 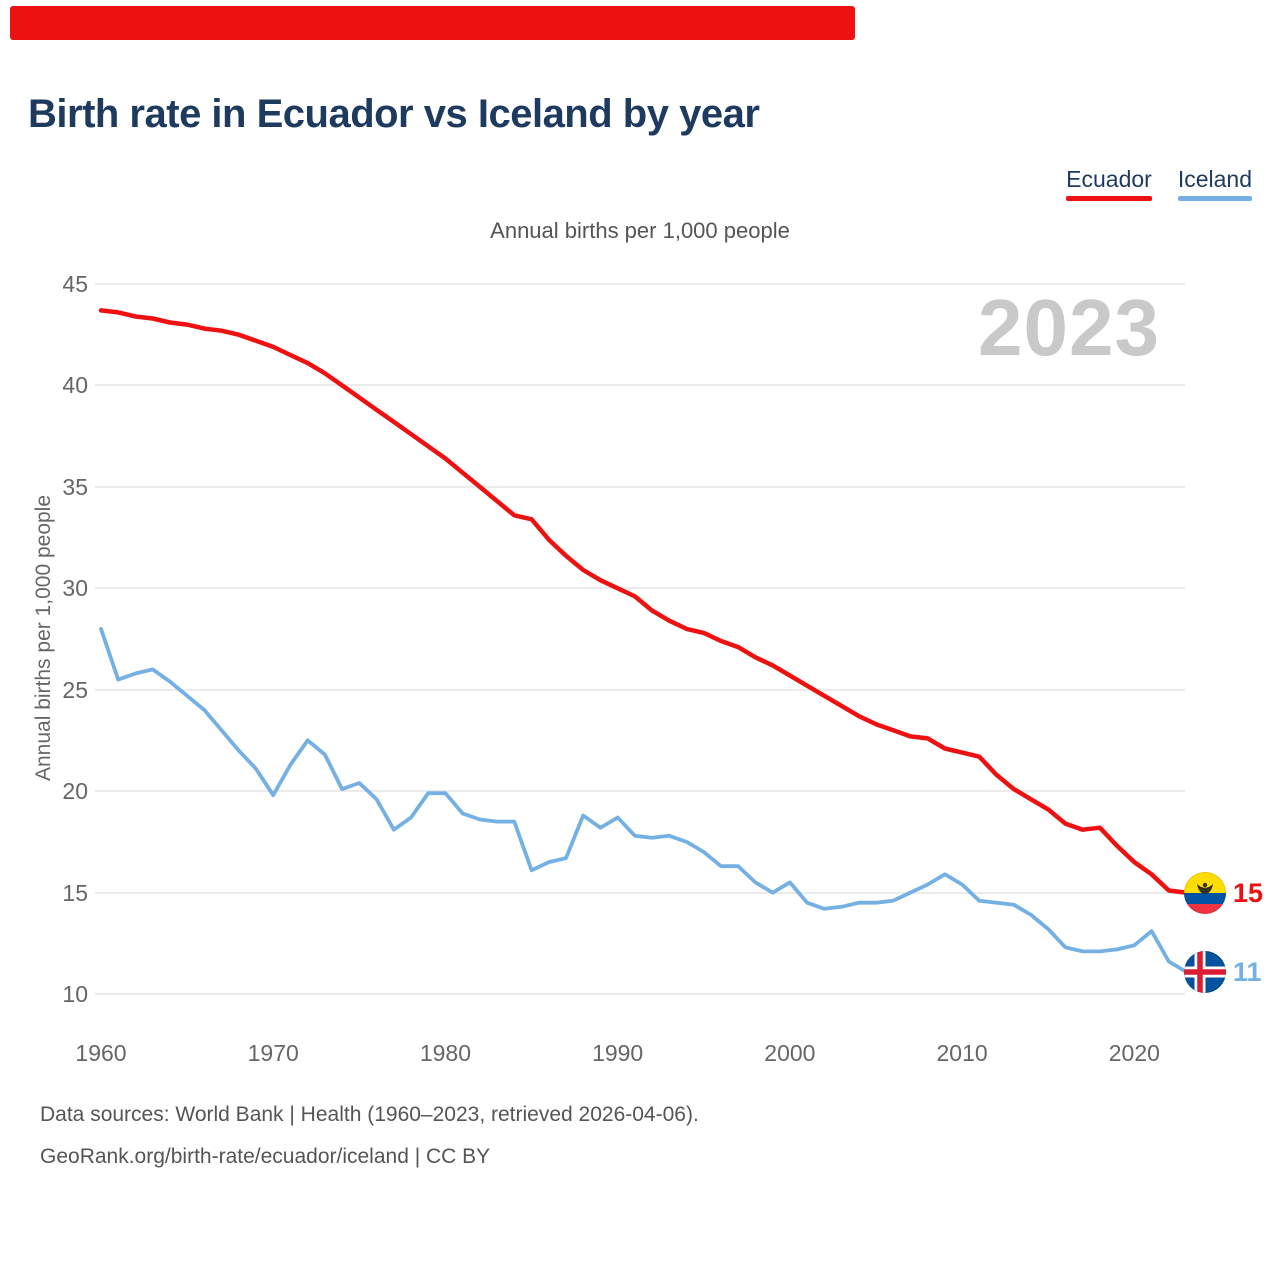 What do you see at coordinates (1134, 1053) in the screenshot?
I see `x-tick-label: 2020` at bounding box center [1134, 1053].